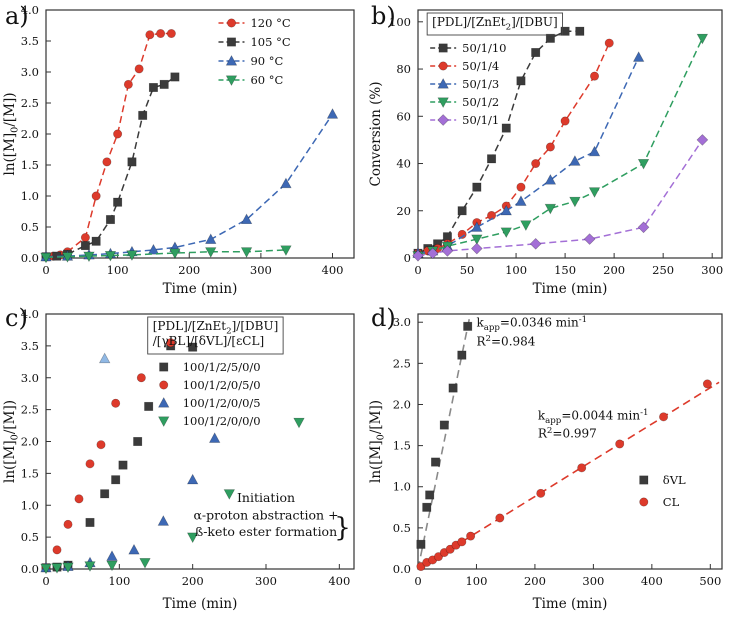 The image size is (736, 617). I want to click on y-tick-label: 3.0, so click(30, 378).